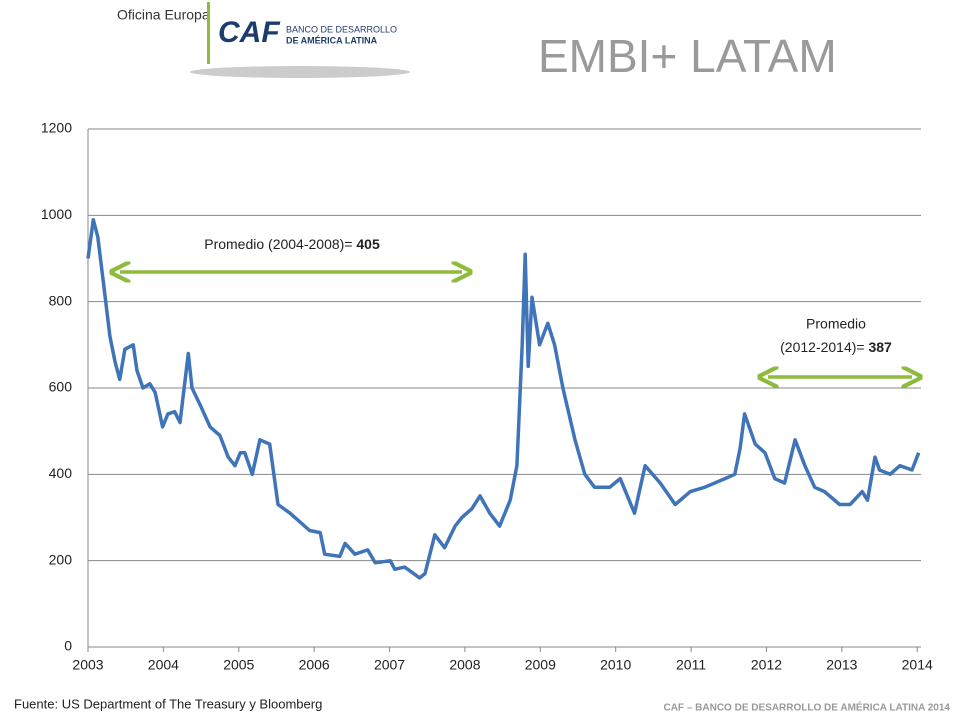  Describe the element at coordinates (61, 300) in the screenshot. I see `y-tick-label: 800` at that location.